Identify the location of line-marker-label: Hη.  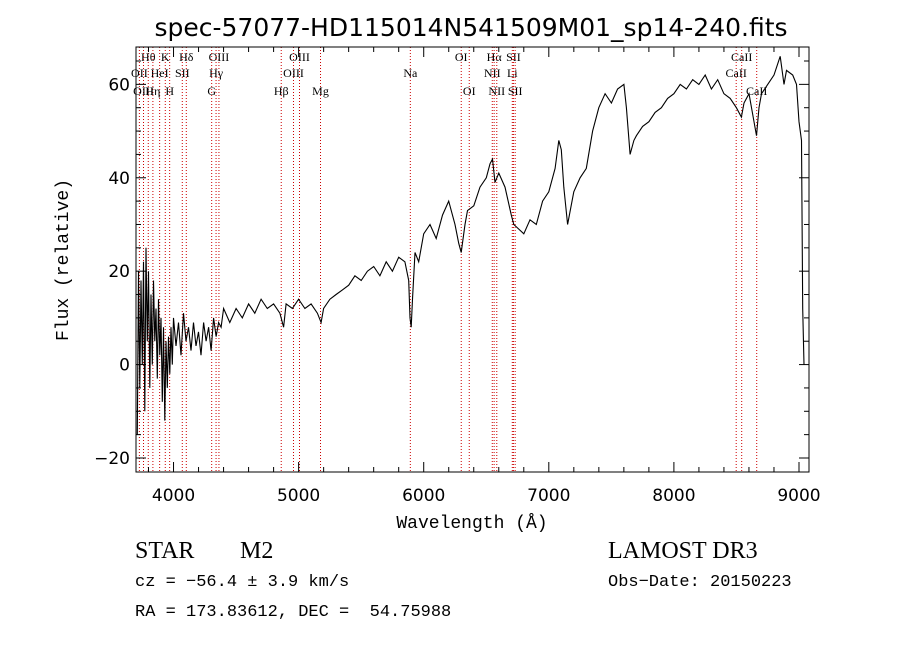
(152, 91).